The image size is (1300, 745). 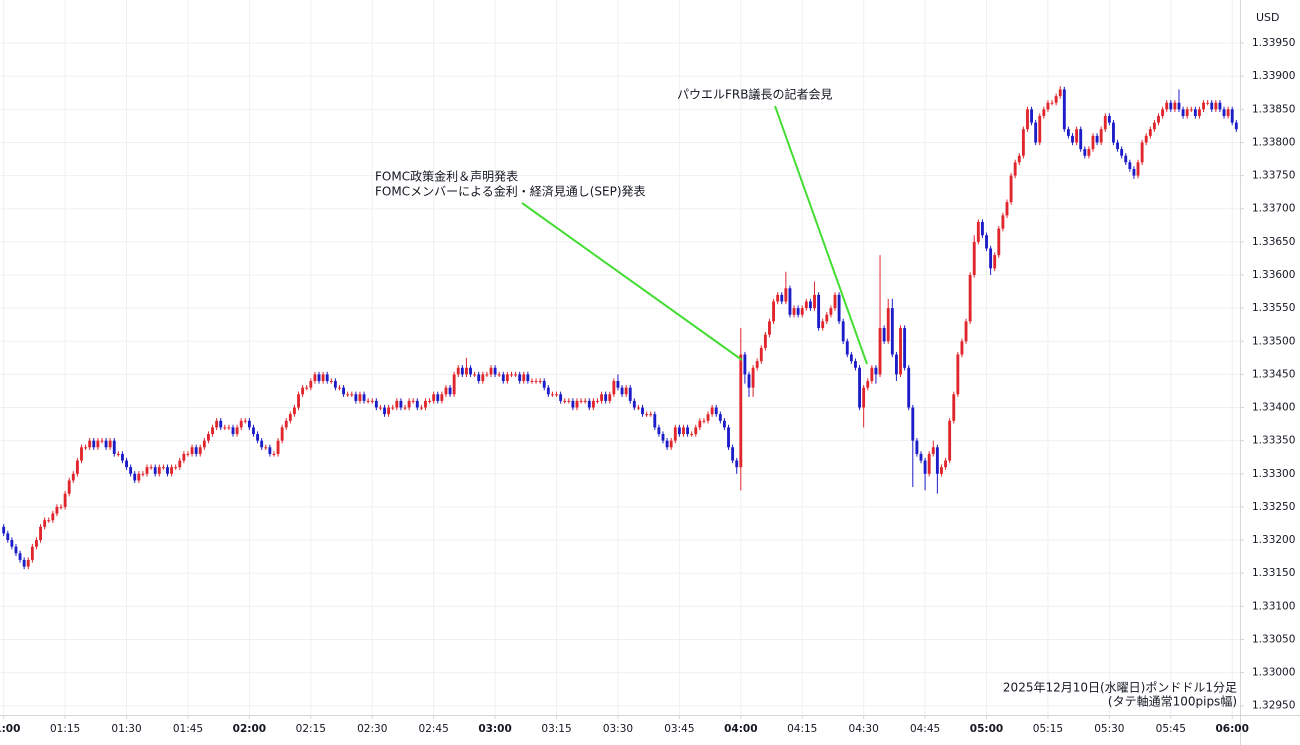 What do you see at coordinates (556, 729) in the screenshot?
I see `x-tick-label: 03:15` at bounding box center [556, 729].